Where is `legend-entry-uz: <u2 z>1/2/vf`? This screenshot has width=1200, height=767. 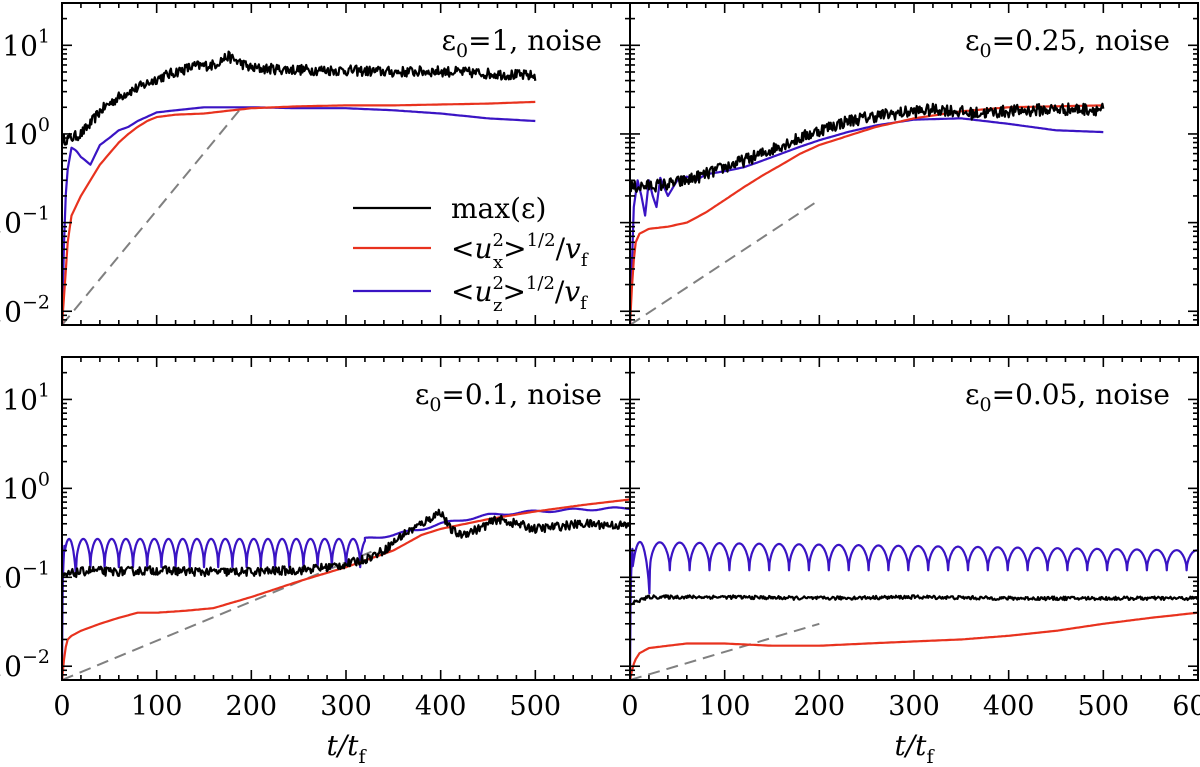
legend-entry-uz: <u2 z>1/2/vf is located at coordinates (470, 294).